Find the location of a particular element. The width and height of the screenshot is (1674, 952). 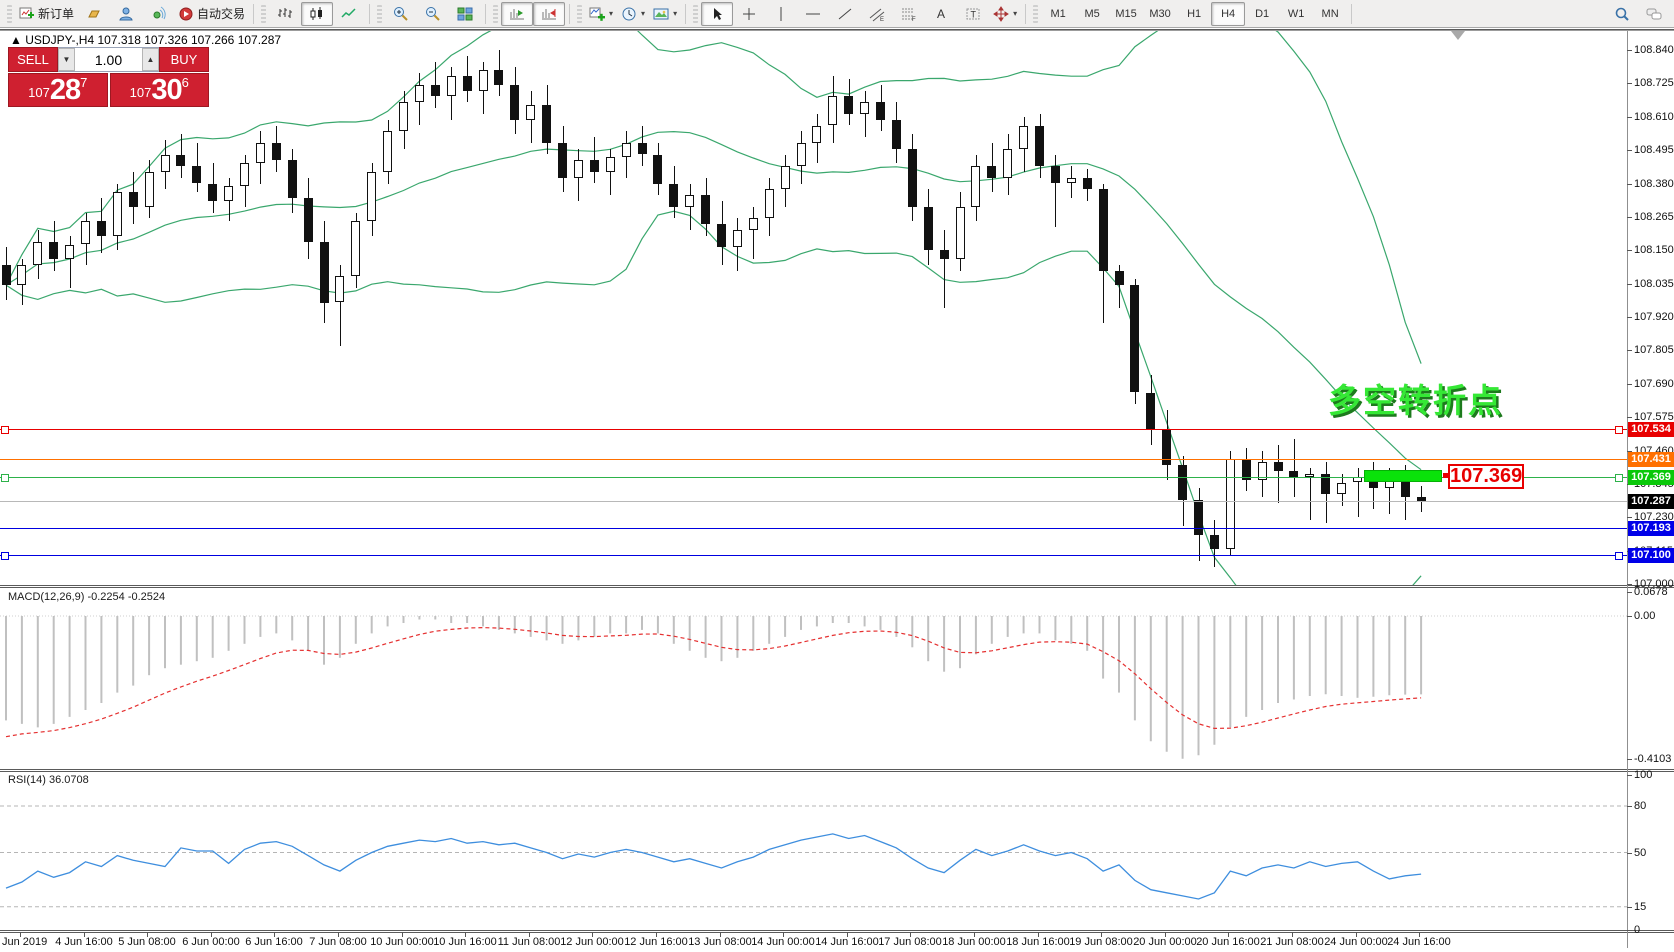

timeframe-h1-button: H1 is located at coordinates (1194, 13).